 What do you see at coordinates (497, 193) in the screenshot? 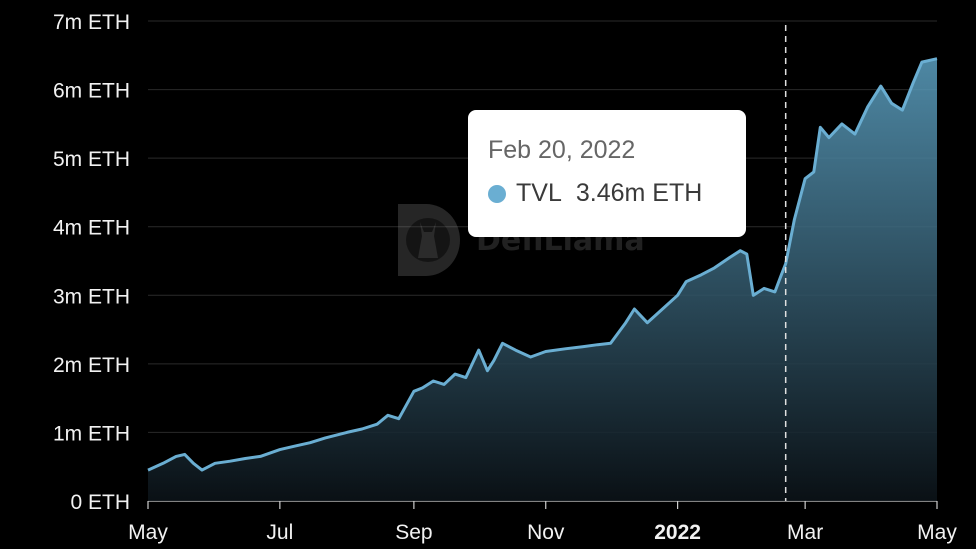
I see `series-dot-icon` at bounding box center [497, 193].